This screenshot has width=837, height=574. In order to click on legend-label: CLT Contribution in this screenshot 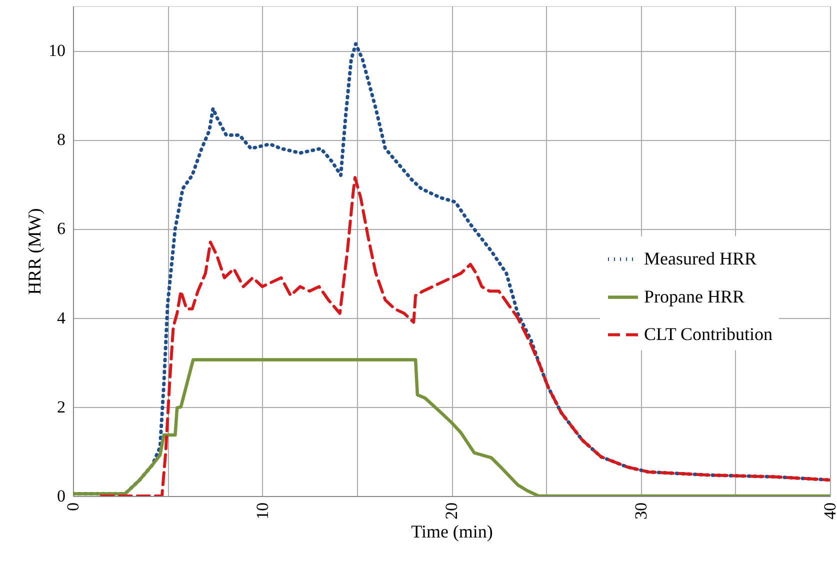, I will do `click(708, 334)`.